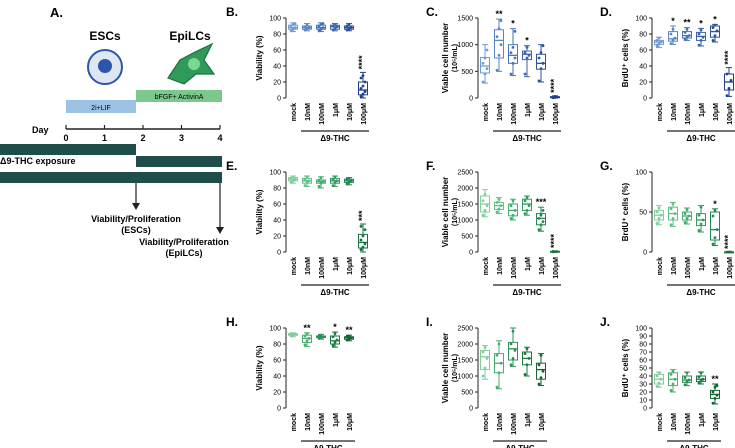  I want to click on panel-label: B., so click(232, 12).